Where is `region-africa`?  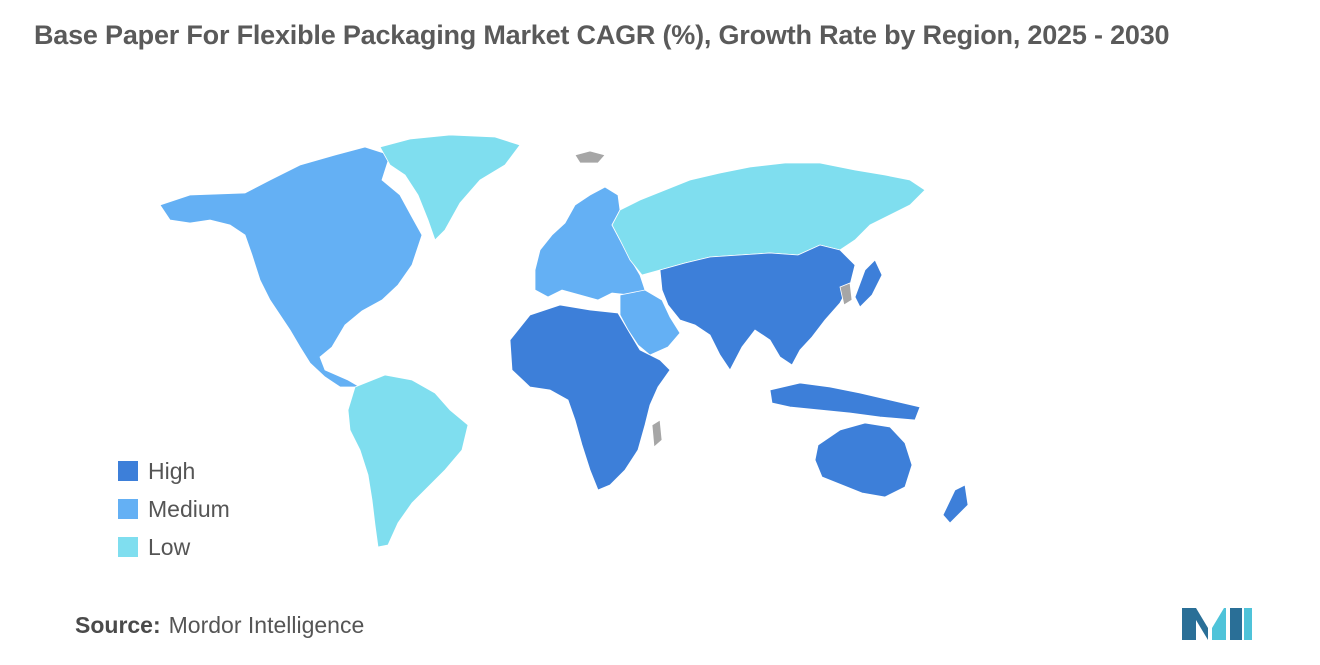 region-africa is located at coordinates (590, 397).